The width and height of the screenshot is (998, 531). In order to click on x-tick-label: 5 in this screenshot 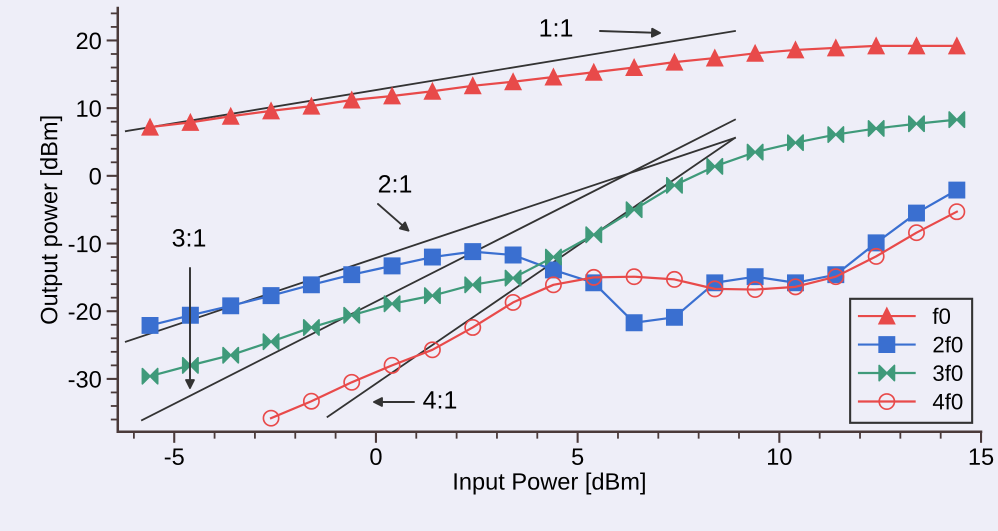, I will do `click(578, 457)`.